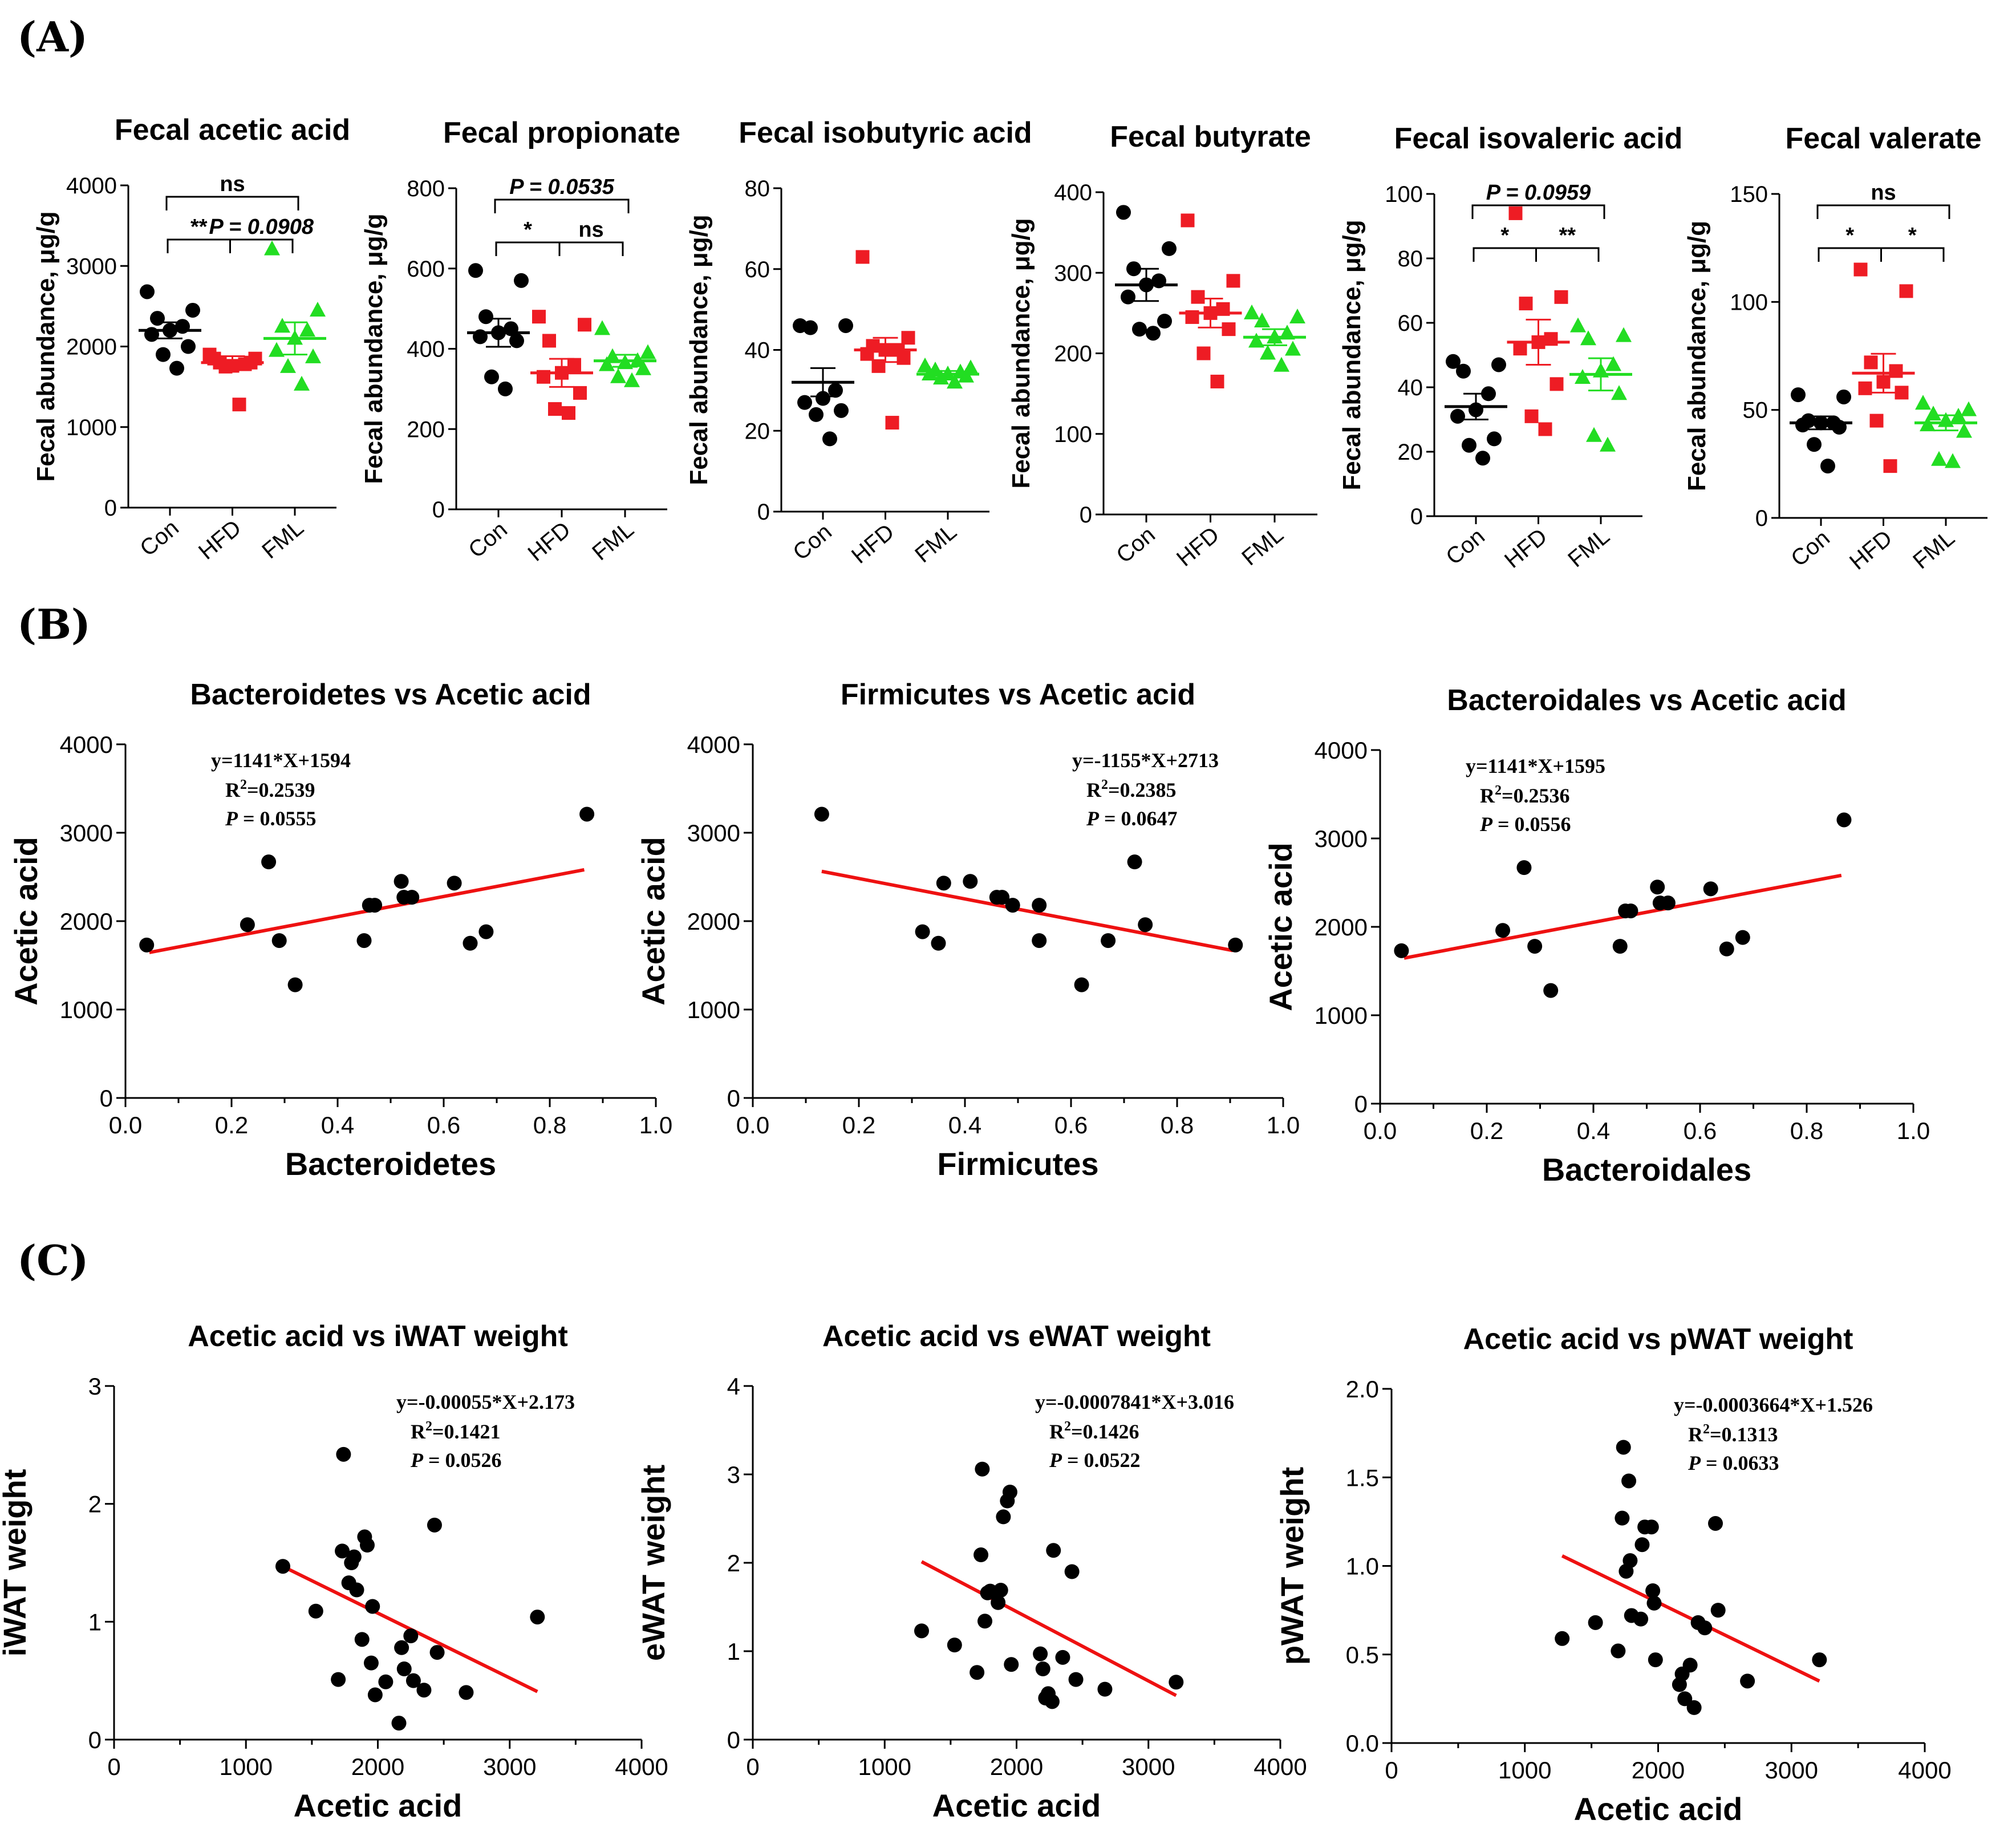  I want to click on significance-label: P = 0.0535, so click(561, 187).